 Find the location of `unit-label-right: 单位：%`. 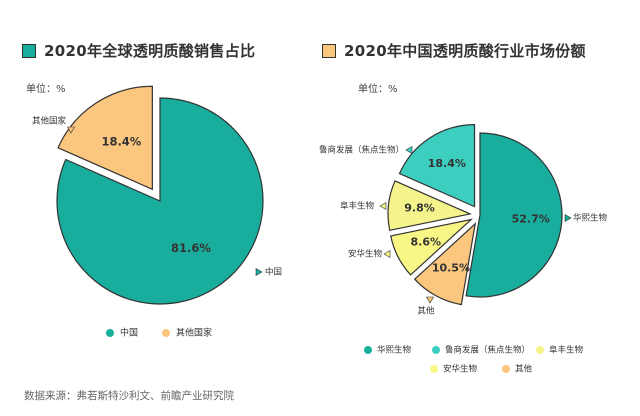

unit-label-right: 单位：% is located at coordinates (378, 89).